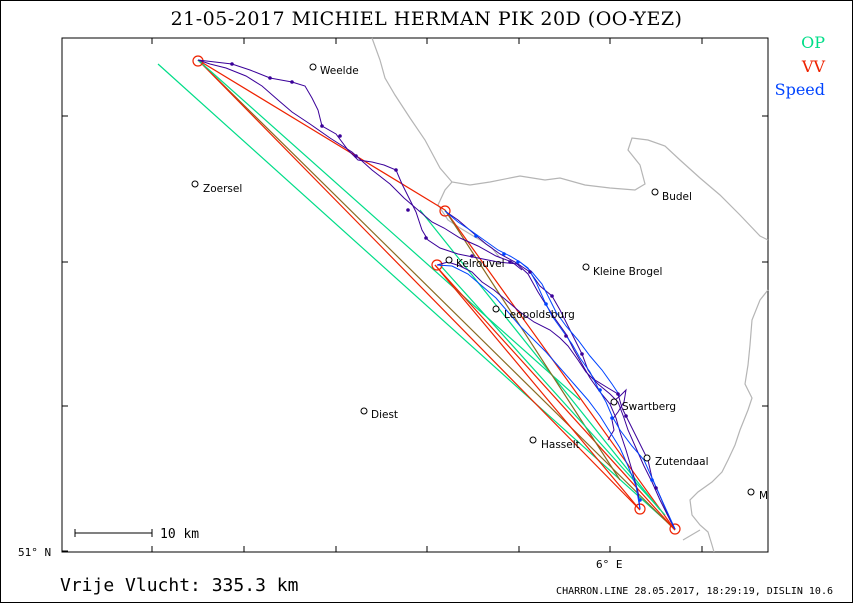 The width and height of the screenshot is (853, 603). What do you see at coordinates (655, 192) in the screenshot?
I see `place-marker-budel` at bounding box center [655, 192].